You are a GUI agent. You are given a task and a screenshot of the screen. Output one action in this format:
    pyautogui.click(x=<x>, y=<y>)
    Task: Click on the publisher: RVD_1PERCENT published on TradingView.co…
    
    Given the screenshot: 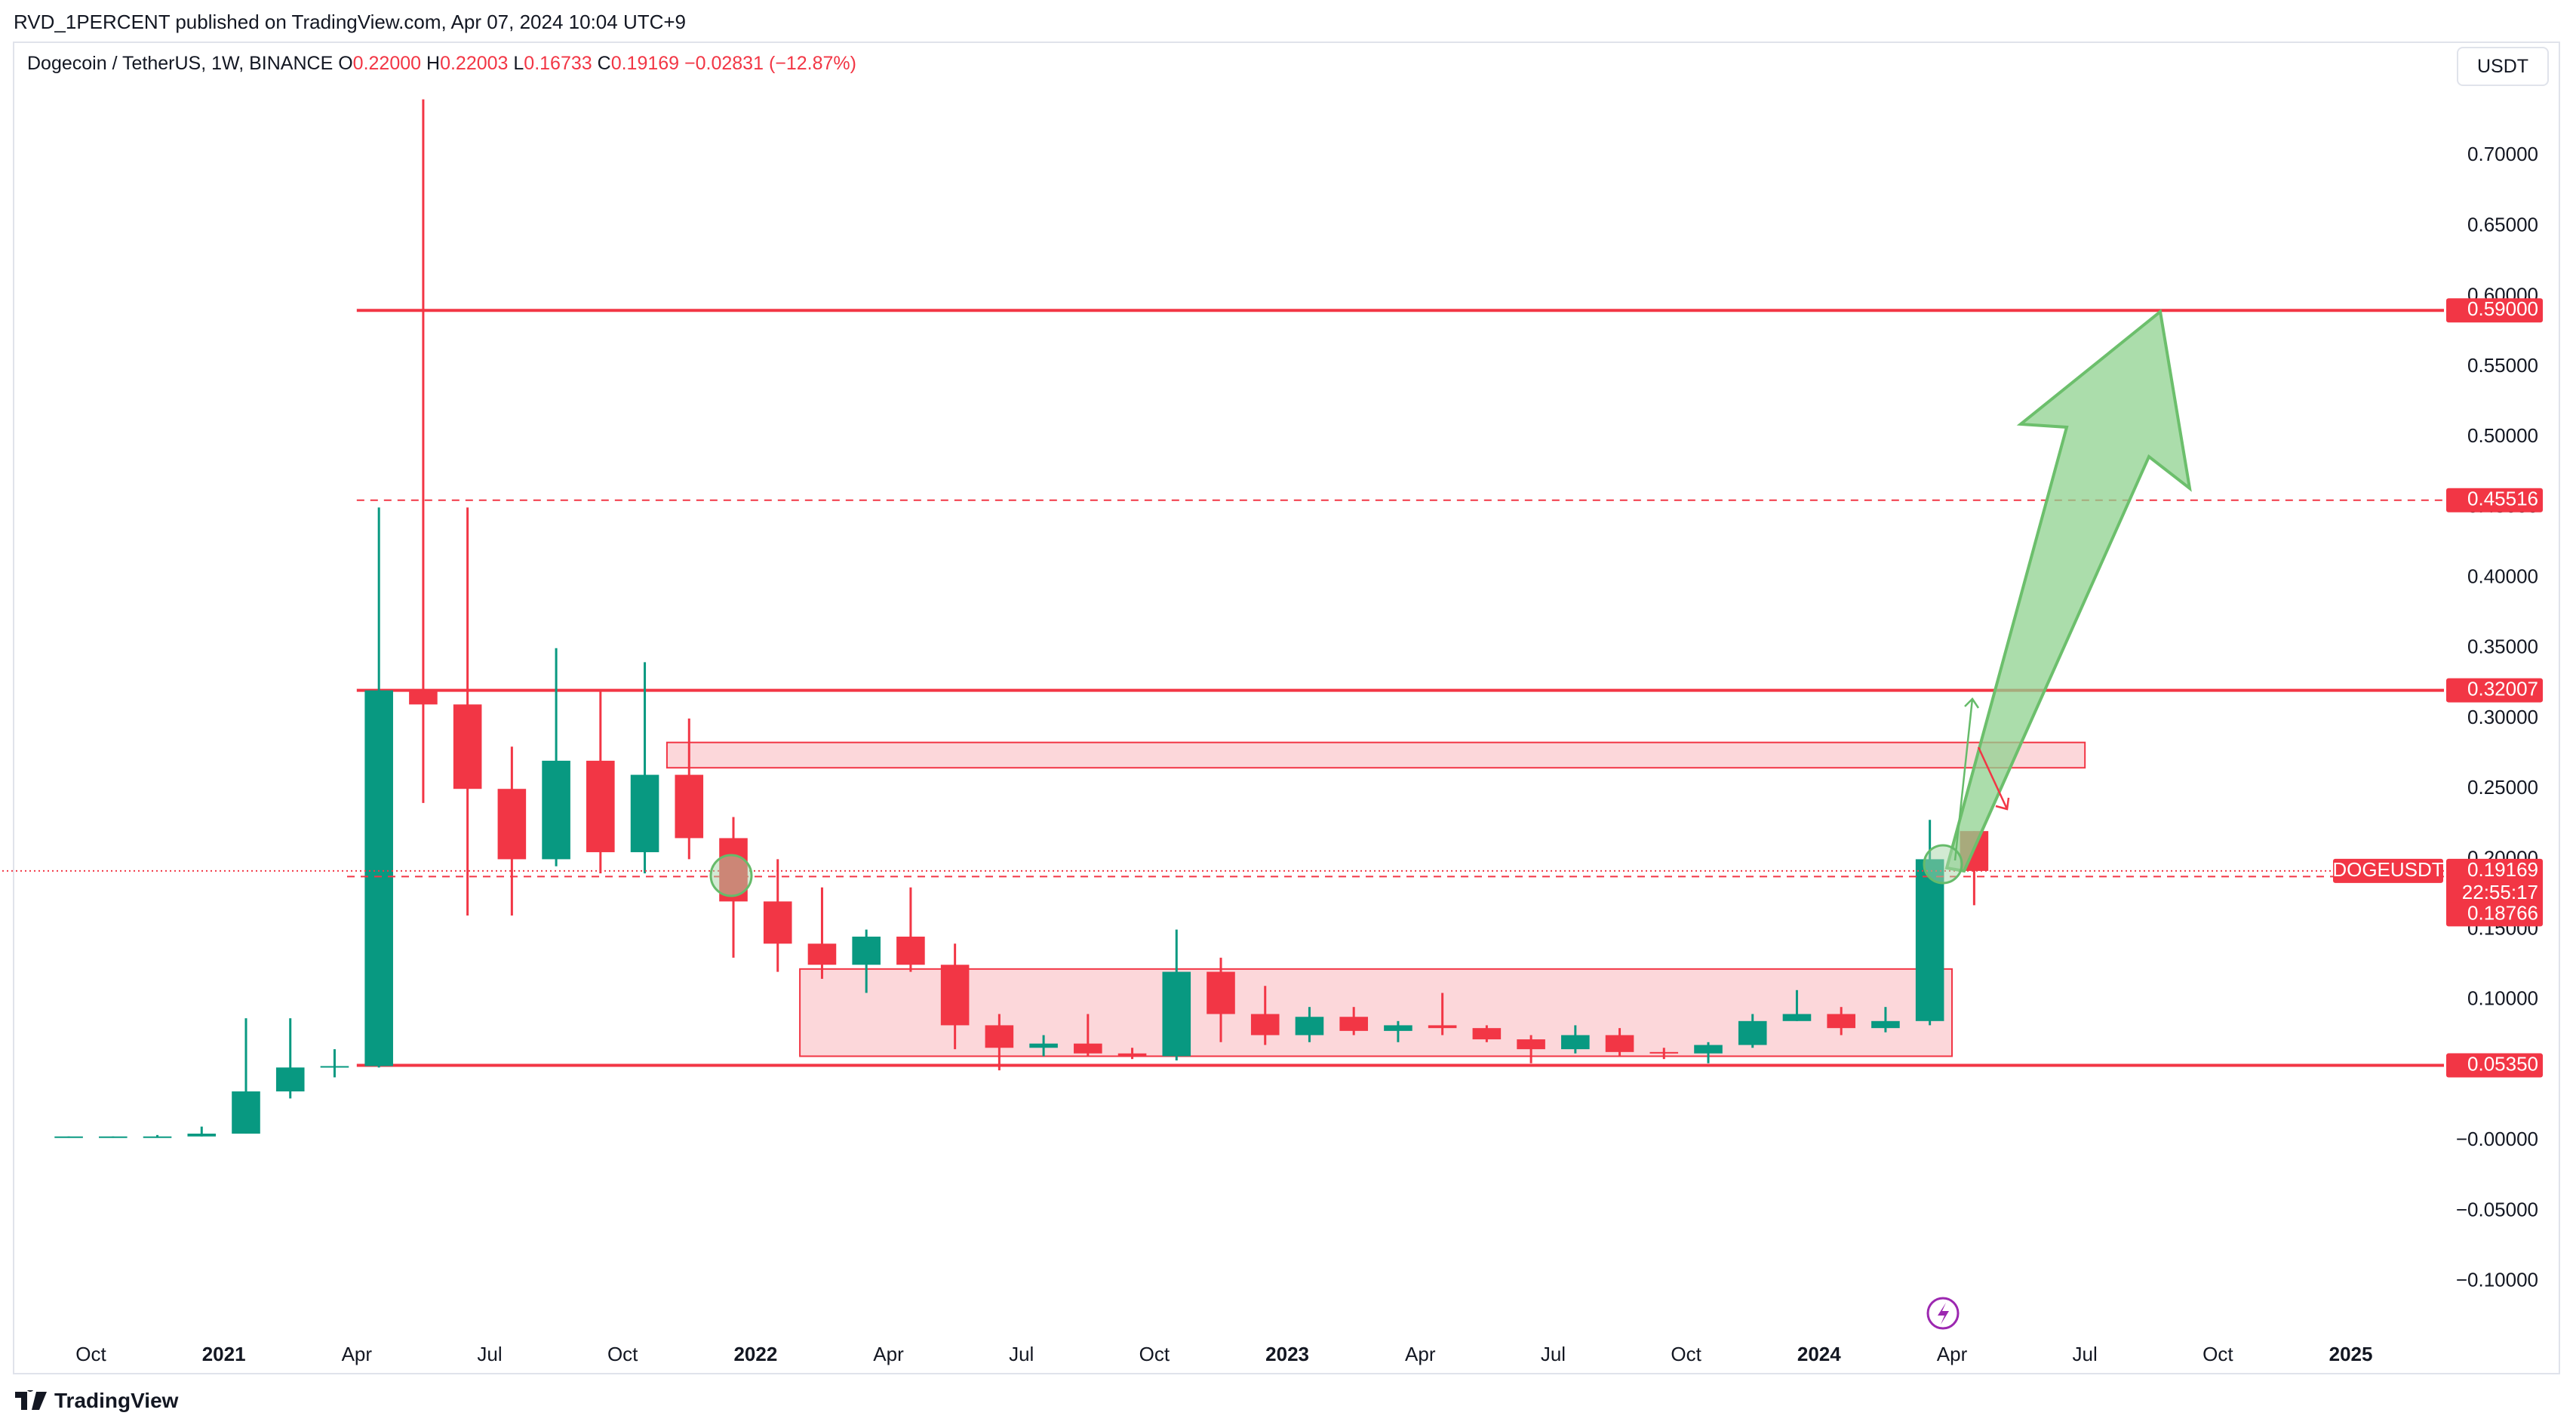 What is the action you would take?
    pyautogui.click(x=350, y=22)
    